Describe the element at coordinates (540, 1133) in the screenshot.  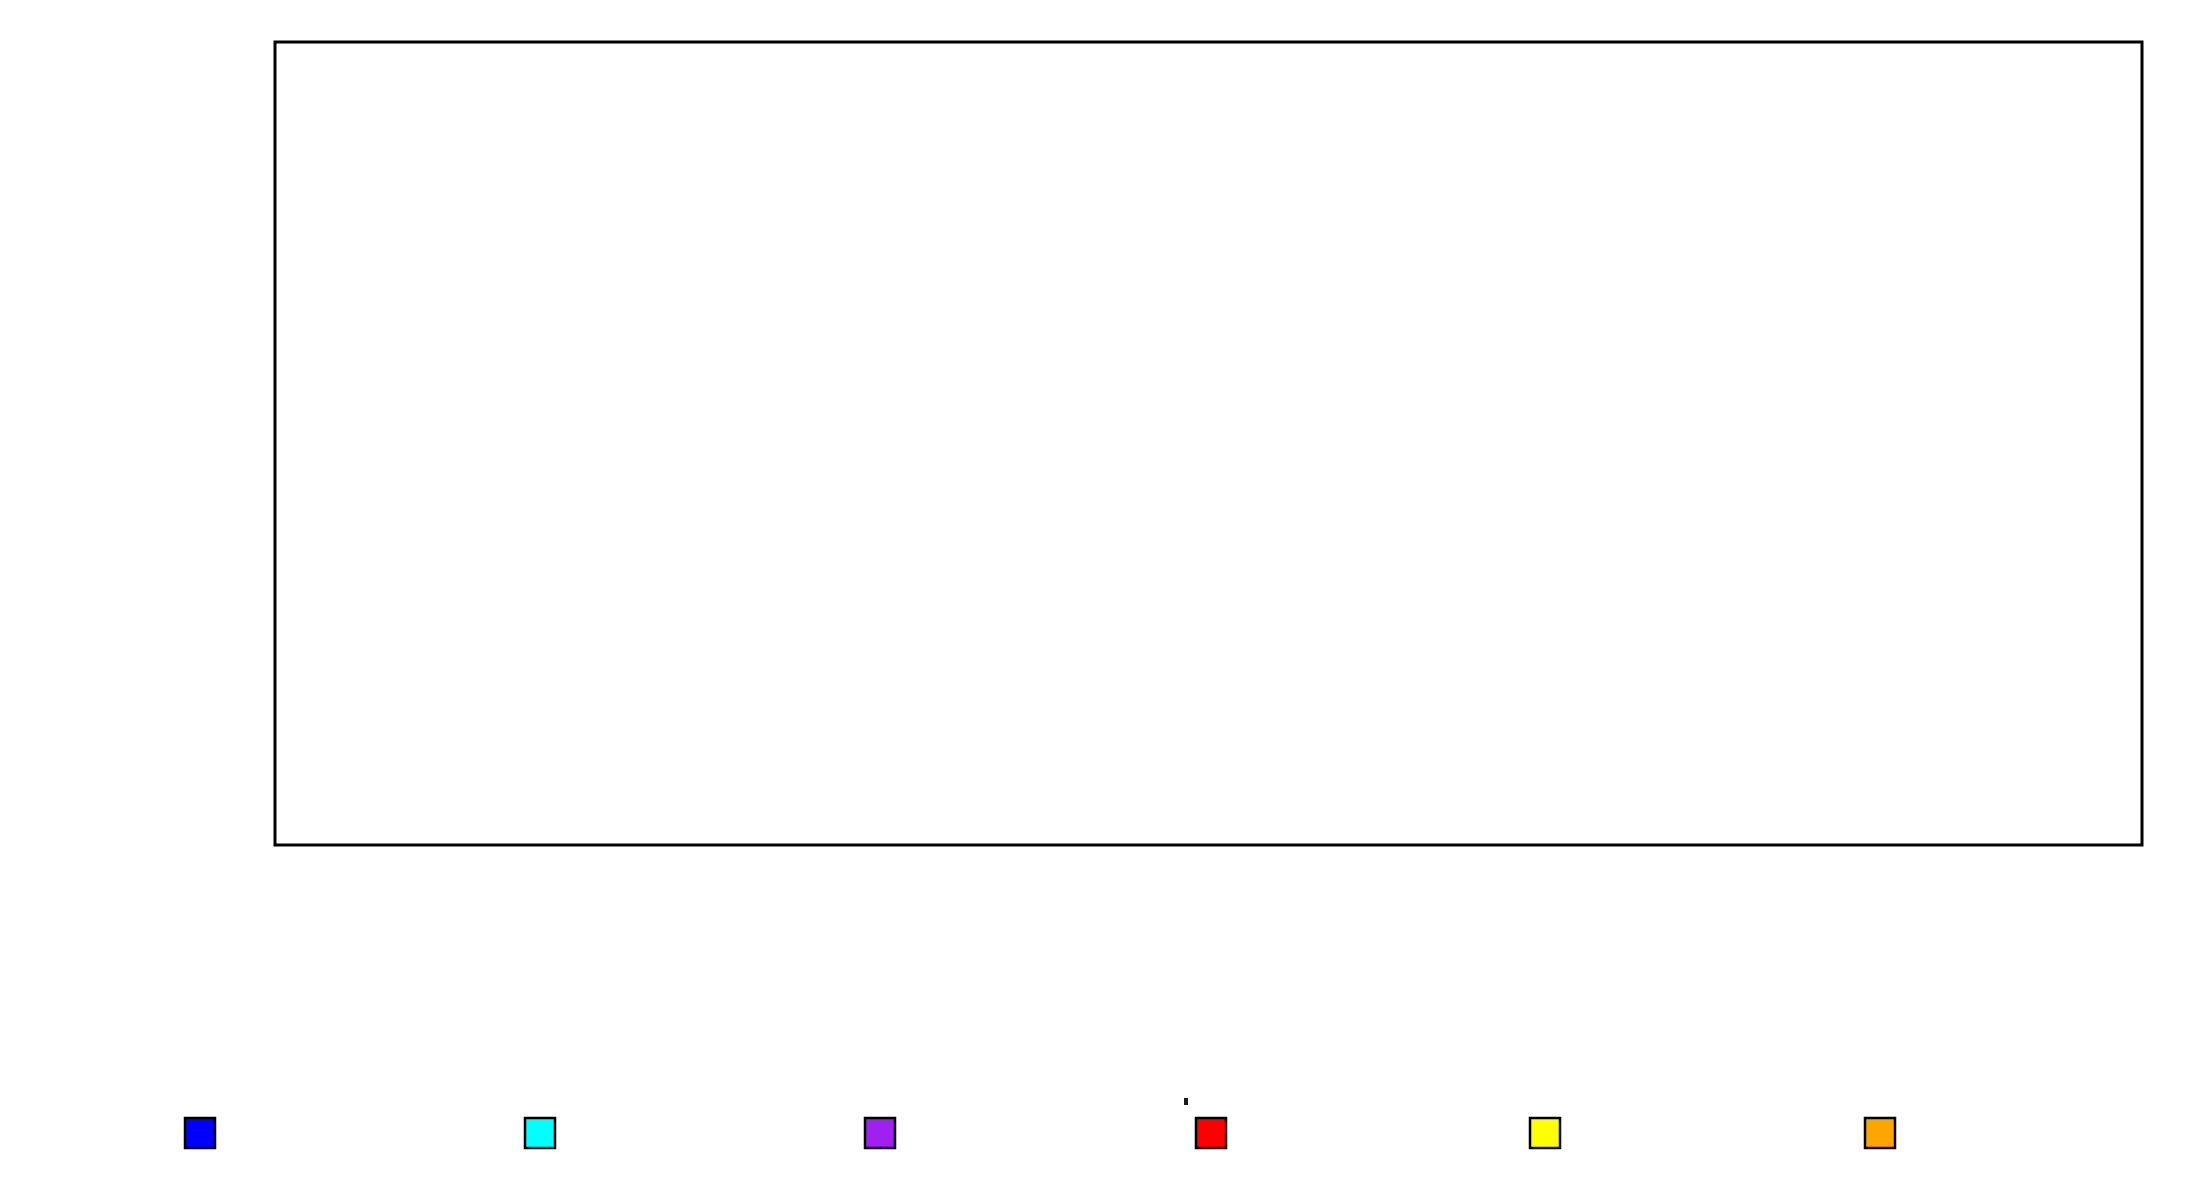
I see `legend-swatch-unique-top` at that location.